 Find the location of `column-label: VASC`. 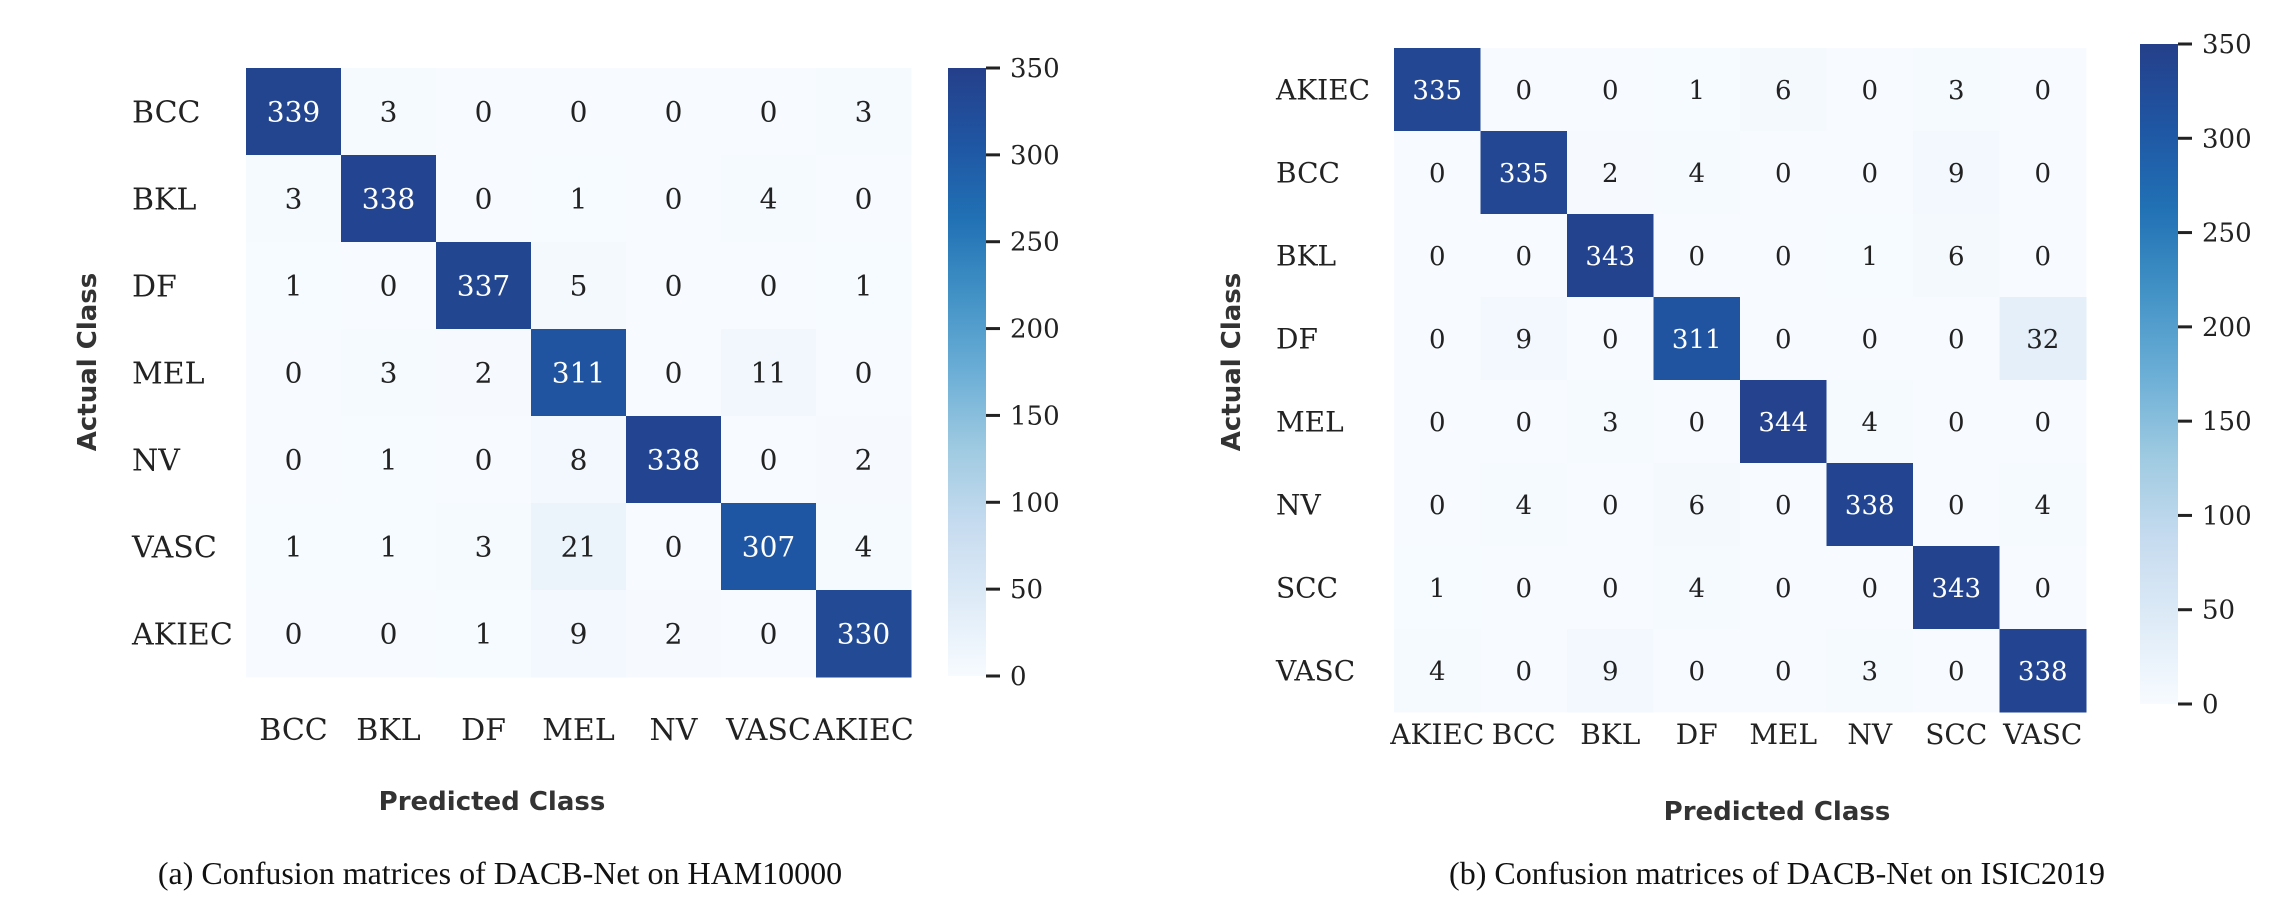

column-label: VASC is located at coordinates (768, 730).